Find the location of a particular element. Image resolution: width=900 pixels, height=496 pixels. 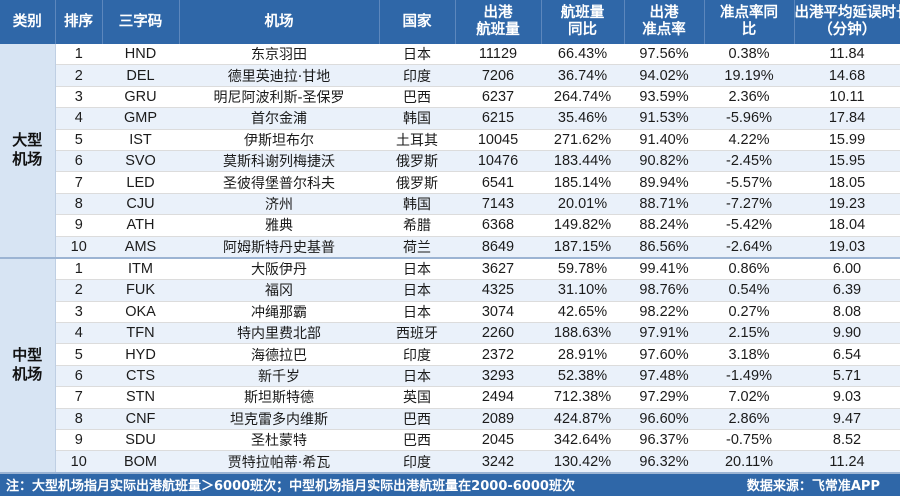

otp-cell: 88.24% is located at coordinates (664, 225).